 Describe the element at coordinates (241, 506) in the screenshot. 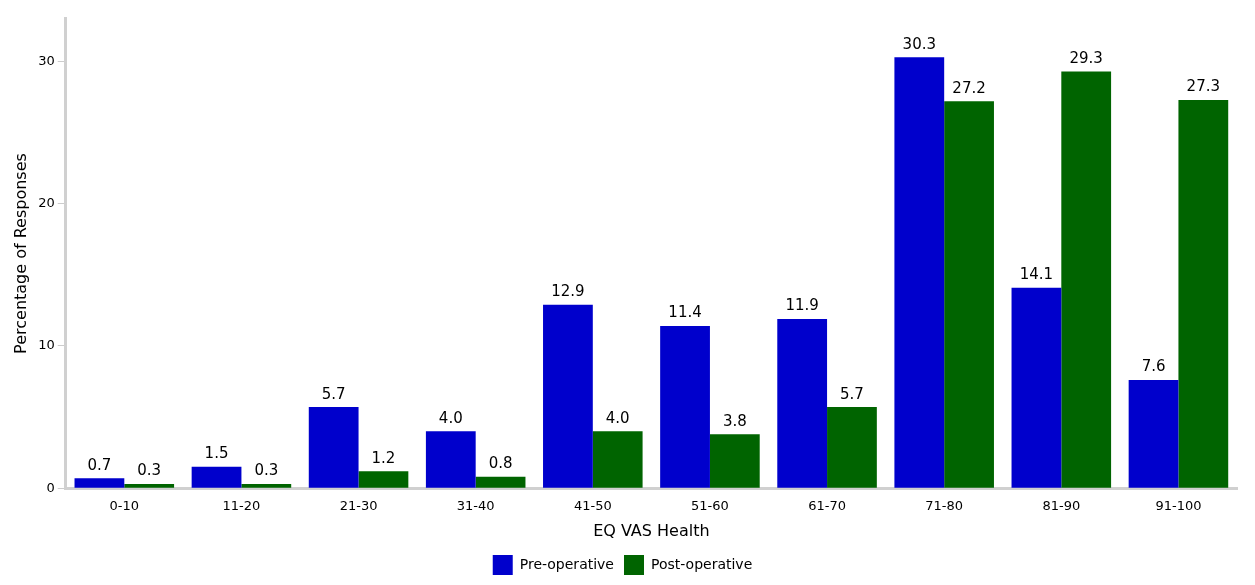

I see `x-tick-label: 11-20` at that location.